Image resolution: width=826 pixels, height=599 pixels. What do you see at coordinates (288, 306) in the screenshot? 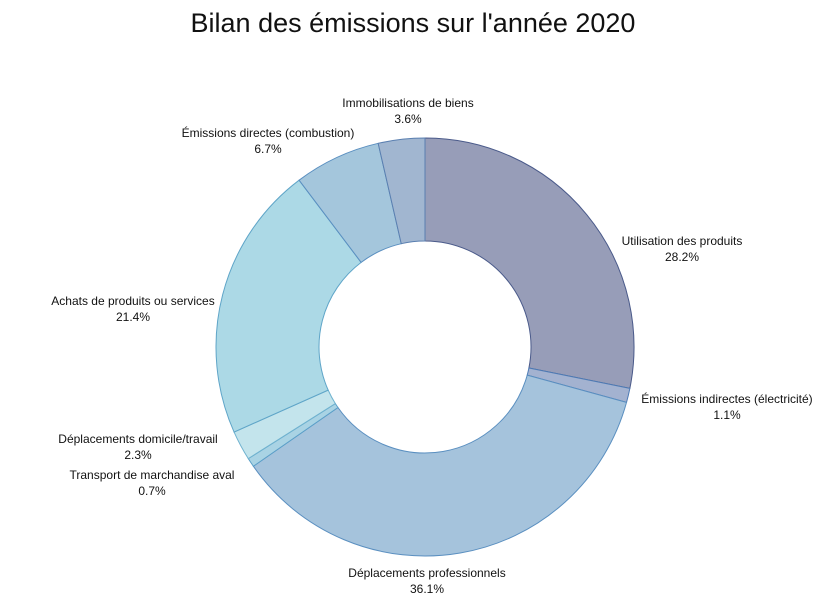
I see `slice-achats-de-produits-ou-services` at bounding box center [288, 306].